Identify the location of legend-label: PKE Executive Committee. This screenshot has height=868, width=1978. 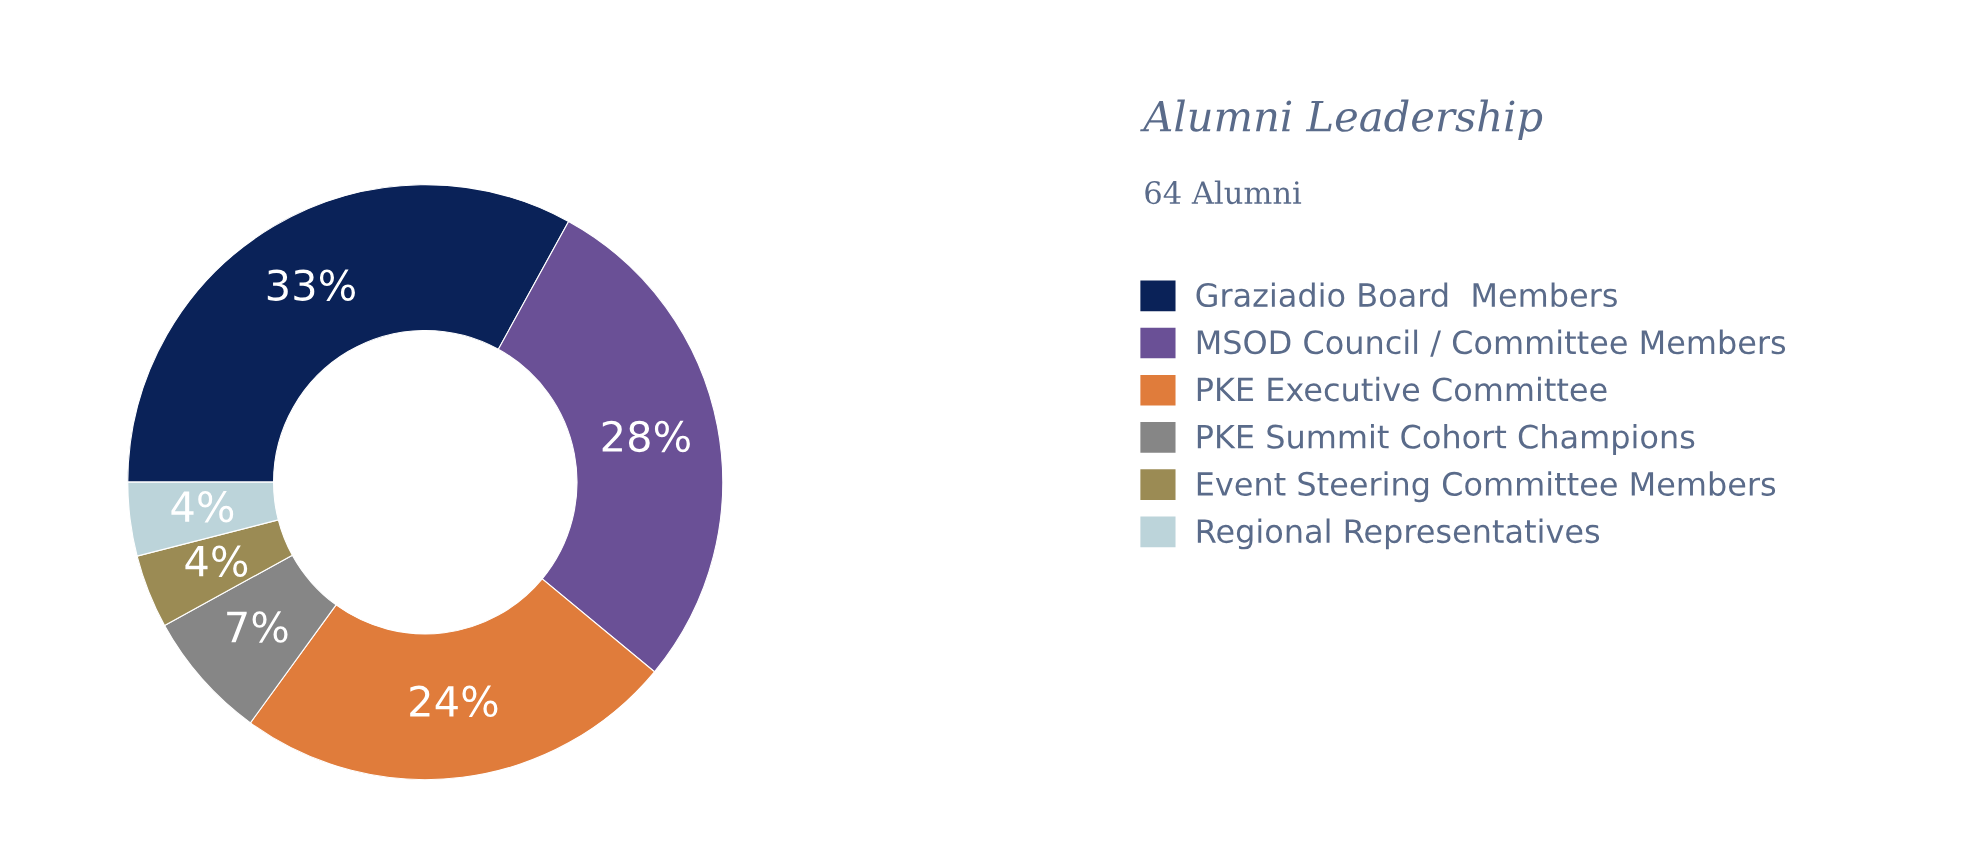
(1402, 389).